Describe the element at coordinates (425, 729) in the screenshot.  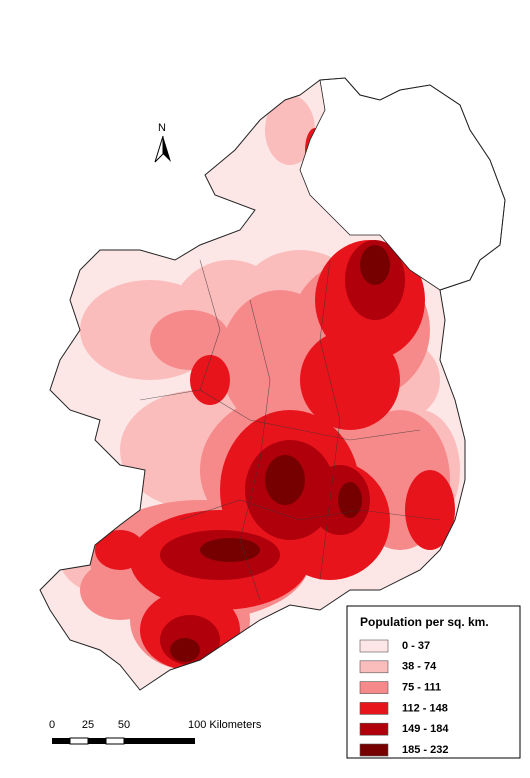
I see `legend-label: 149 - 184` at that location.